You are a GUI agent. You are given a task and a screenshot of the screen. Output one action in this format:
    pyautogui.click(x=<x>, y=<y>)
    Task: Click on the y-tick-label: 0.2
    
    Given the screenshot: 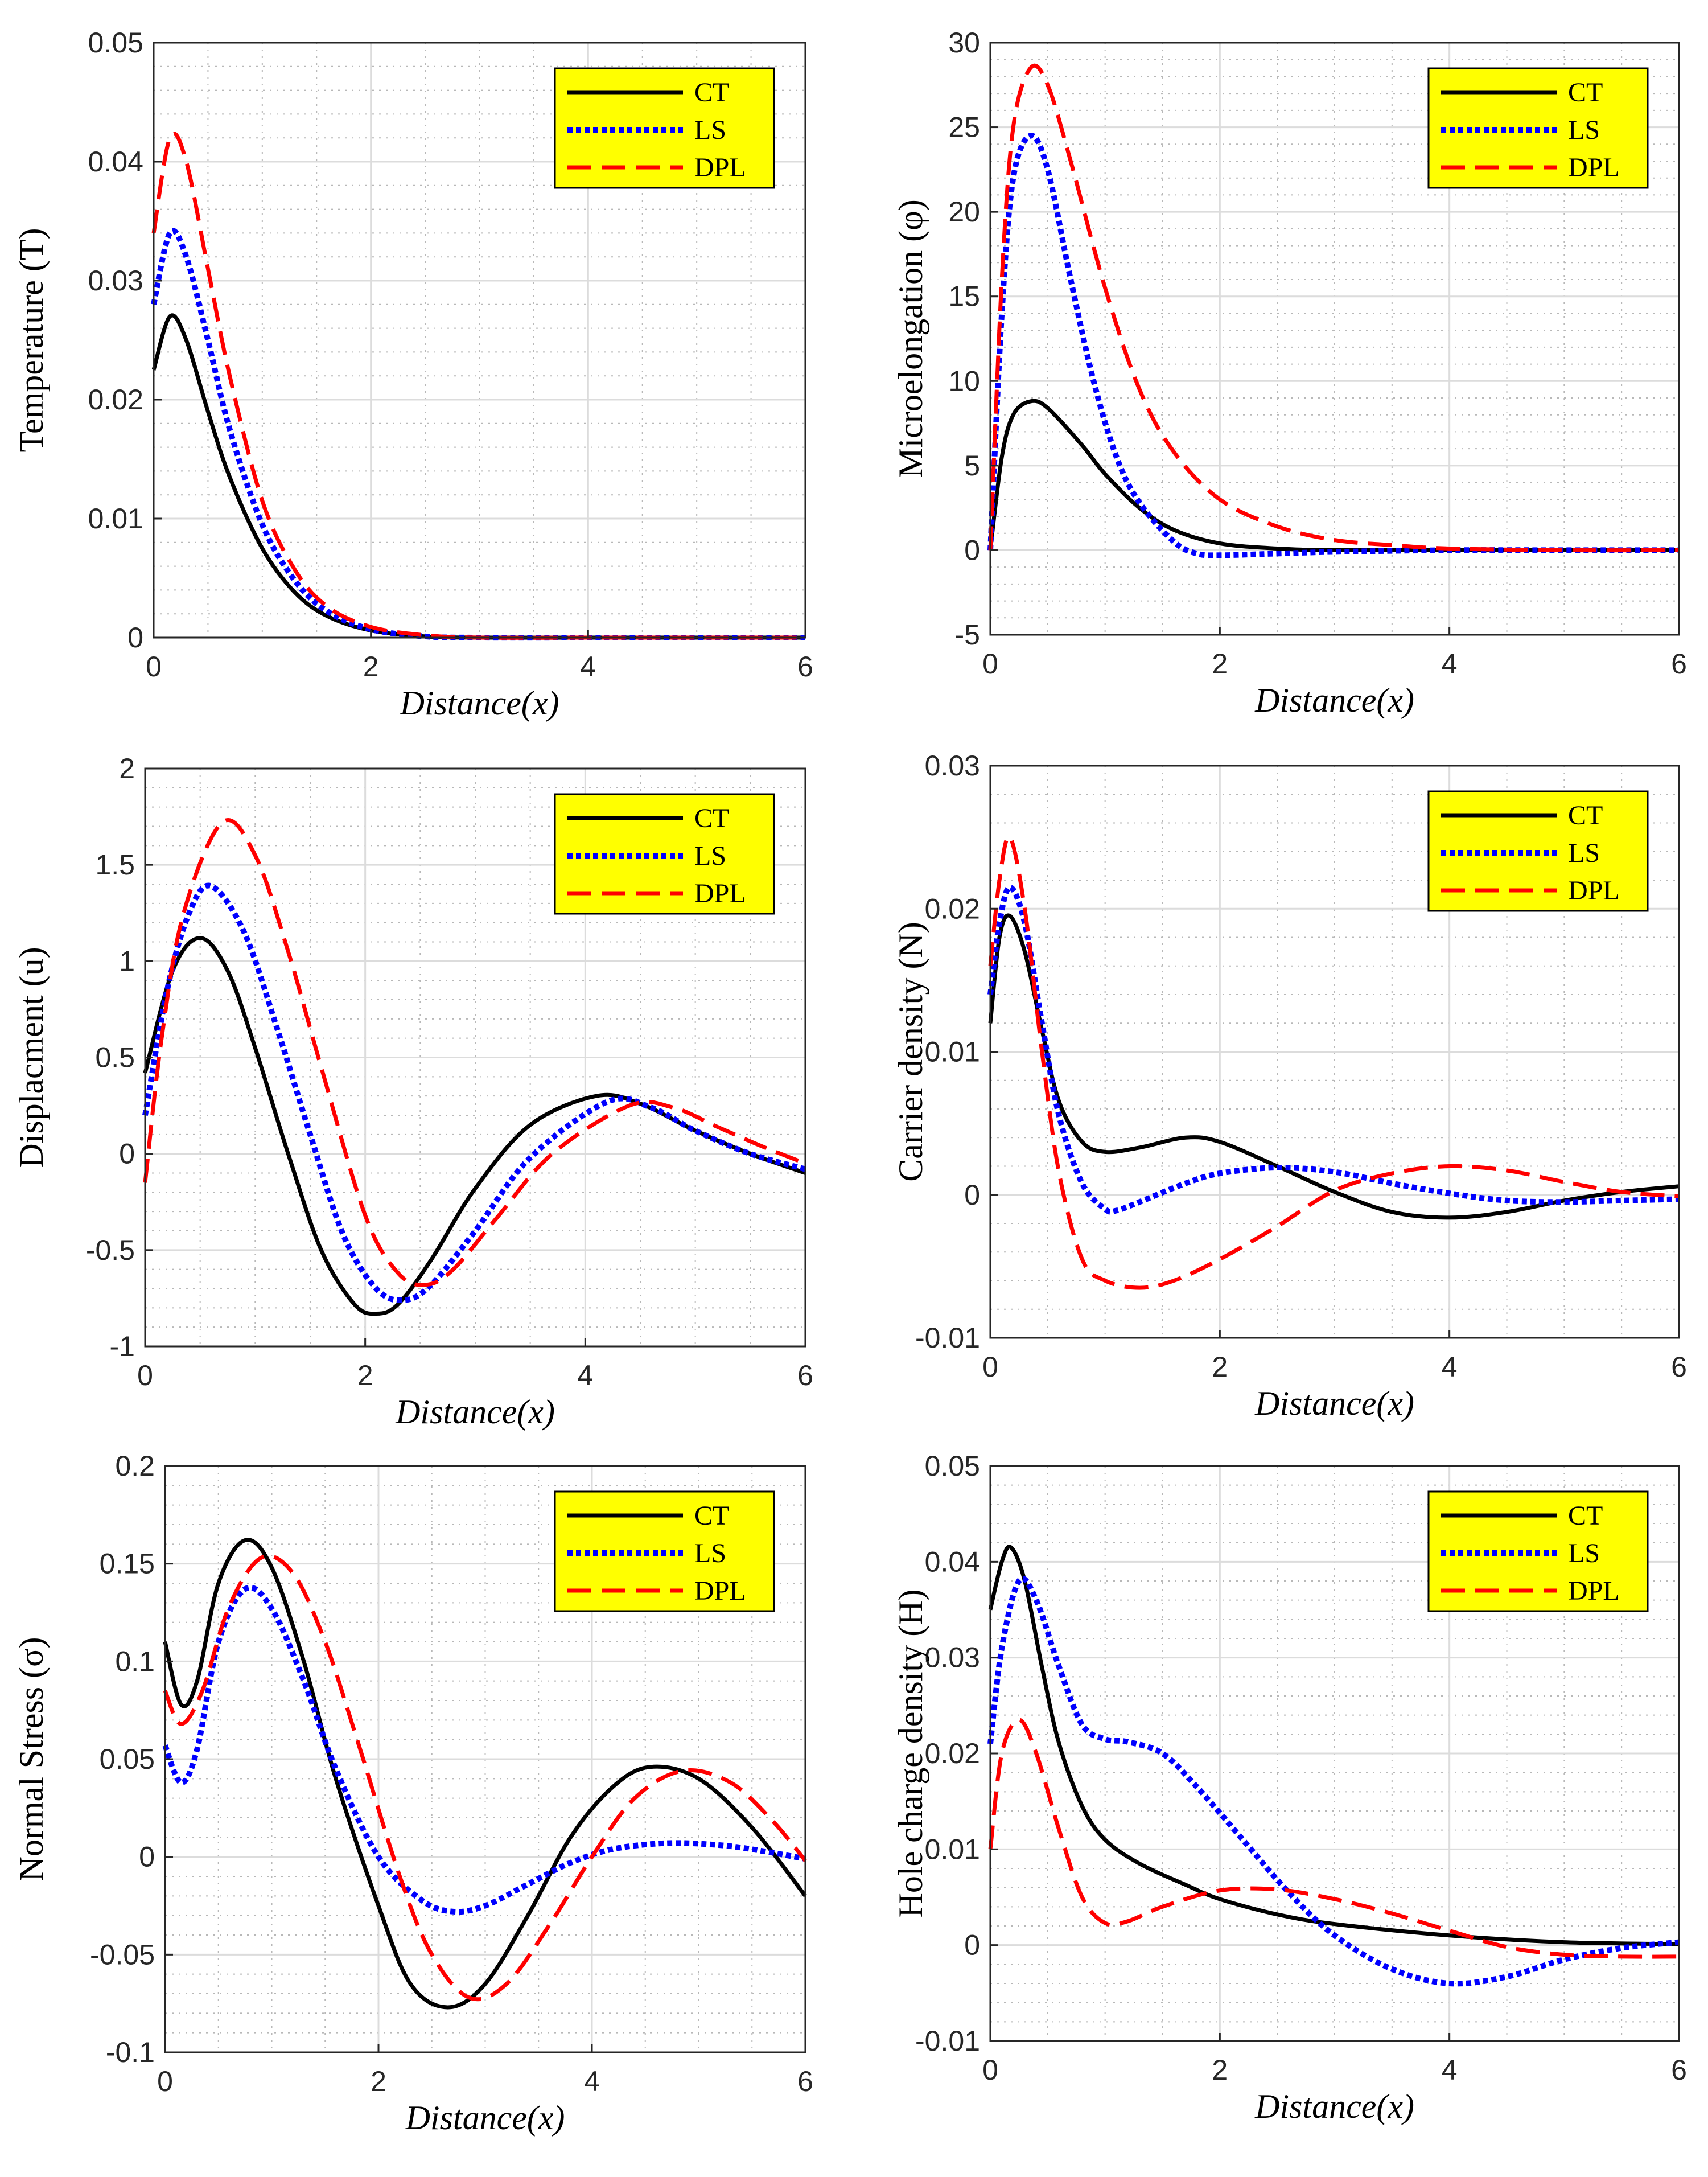 What is the action you would take?
    pyautogui.click(x=135, y=1466)
    